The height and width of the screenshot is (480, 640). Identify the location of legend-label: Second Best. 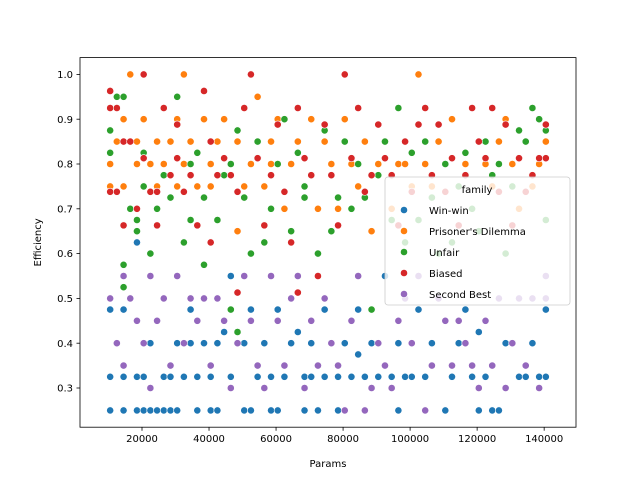
(460, 295).